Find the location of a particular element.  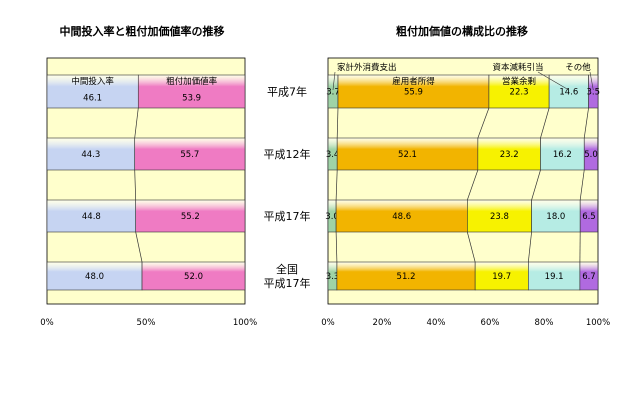

left-bar-中間投入率-2 is located at coordinates (91, 216).